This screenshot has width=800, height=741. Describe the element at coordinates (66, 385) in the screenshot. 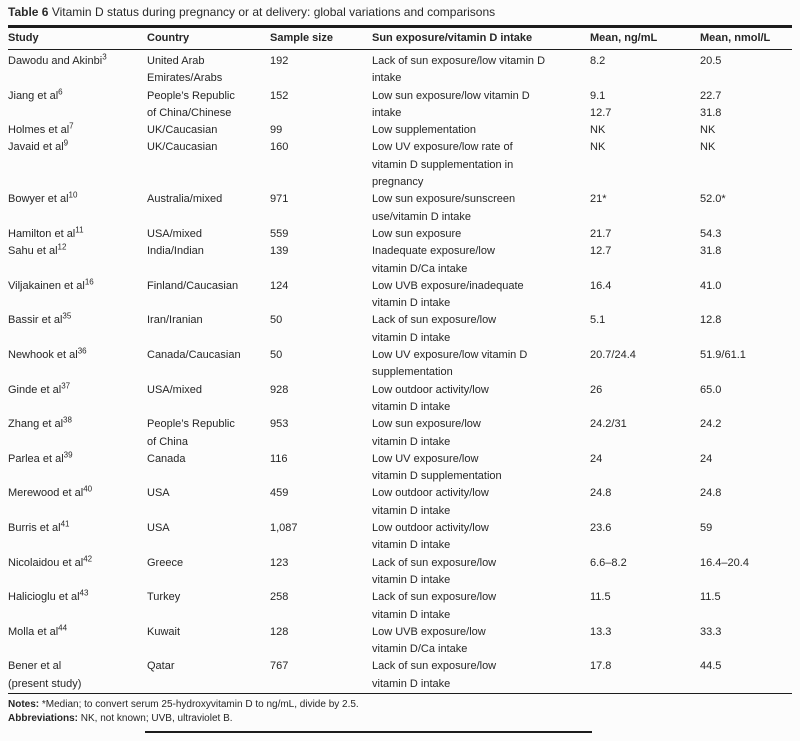

I see `study-ref: 37` at that location.